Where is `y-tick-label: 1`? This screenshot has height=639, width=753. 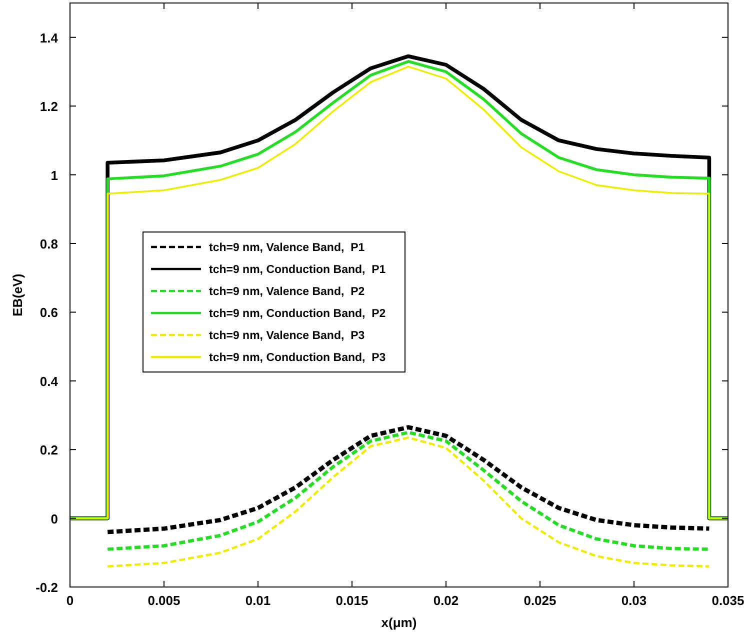
y-tick-label: 1 is located at coordinates (54, 175).